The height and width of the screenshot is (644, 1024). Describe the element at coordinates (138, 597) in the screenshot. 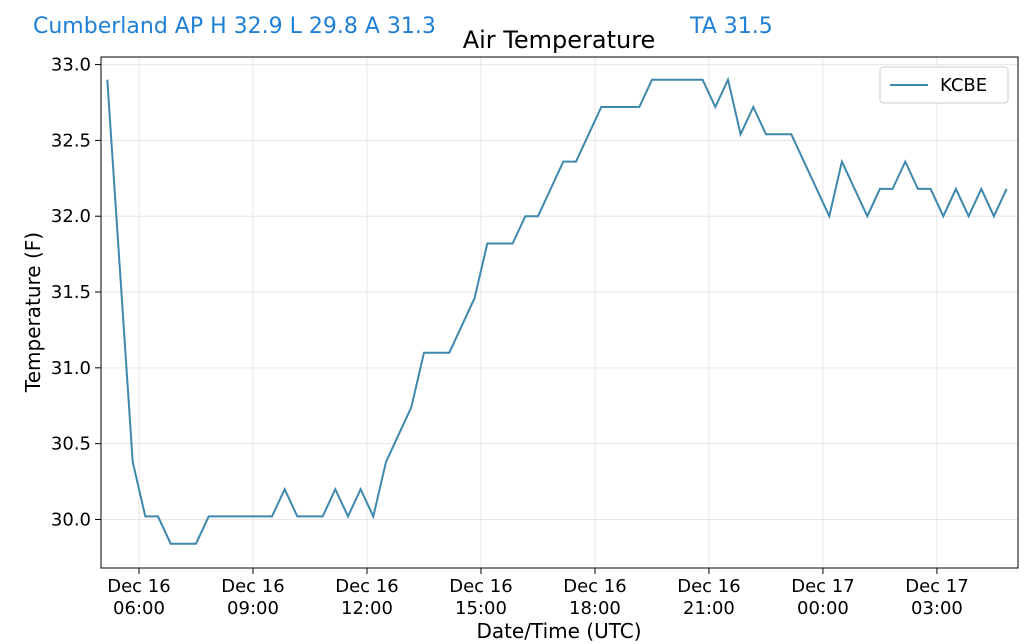

I see `x-tick-label: Dec 16 06:00` at that location.